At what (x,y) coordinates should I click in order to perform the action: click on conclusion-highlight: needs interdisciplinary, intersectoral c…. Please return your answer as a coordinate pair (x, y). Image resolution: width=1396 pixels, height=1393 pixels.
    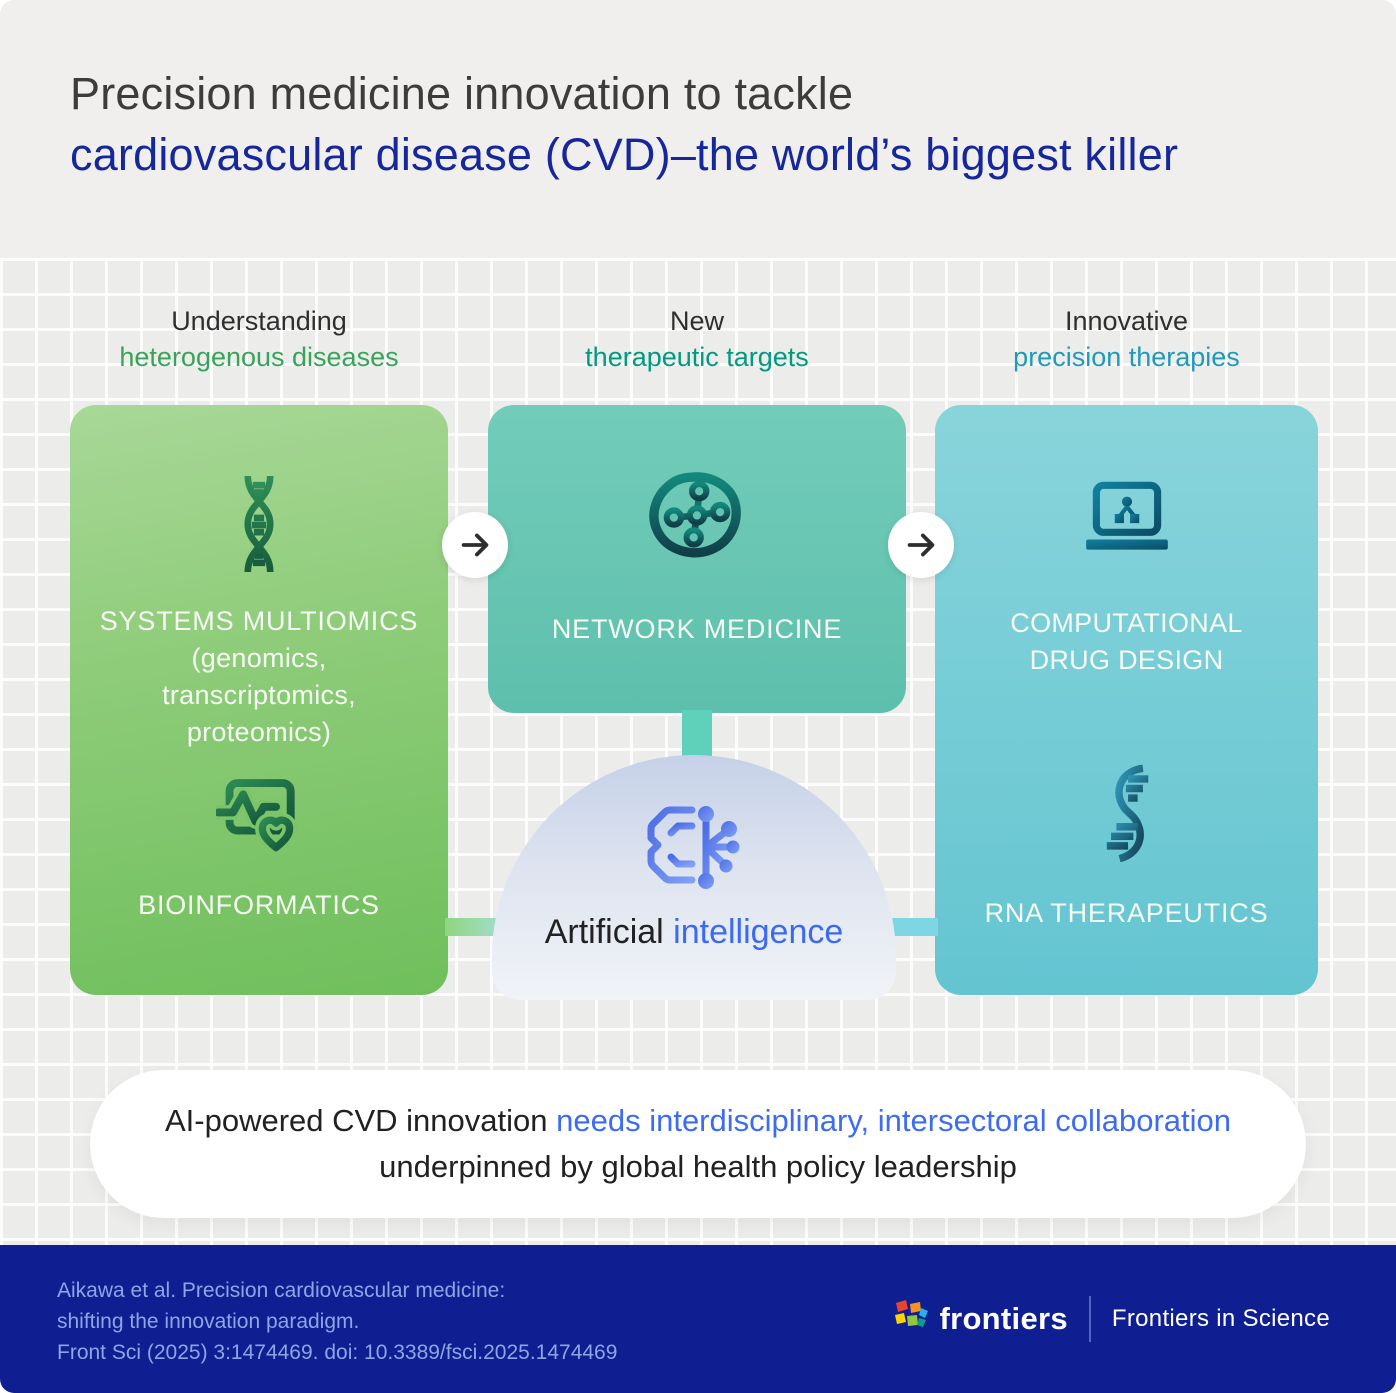
    Looking at the image, I should click on (894, 1120).